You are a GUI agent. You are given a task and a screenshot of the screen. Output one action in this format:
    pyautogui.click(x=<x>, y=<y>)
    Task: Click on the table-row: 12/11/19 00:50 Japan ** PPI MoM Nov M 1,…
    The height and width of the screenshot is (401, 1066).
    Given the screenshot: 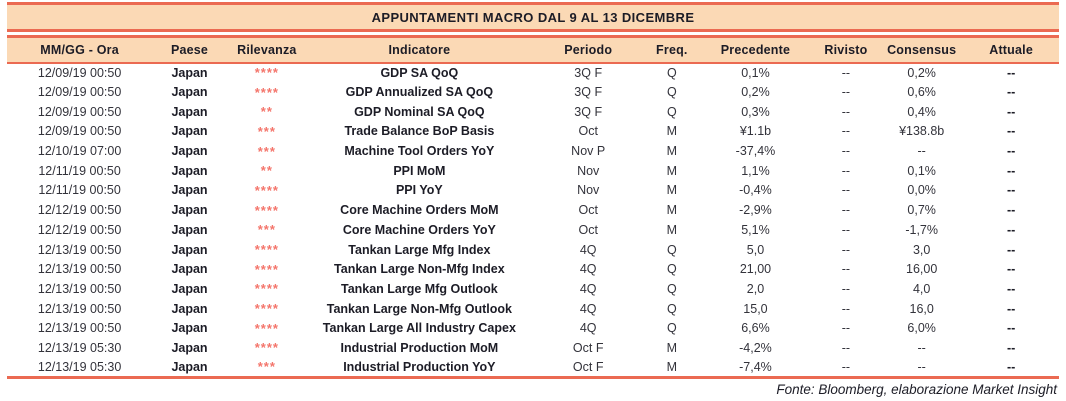 What is the action you would take?
    pyautogui.click(x=533, y=171)
    